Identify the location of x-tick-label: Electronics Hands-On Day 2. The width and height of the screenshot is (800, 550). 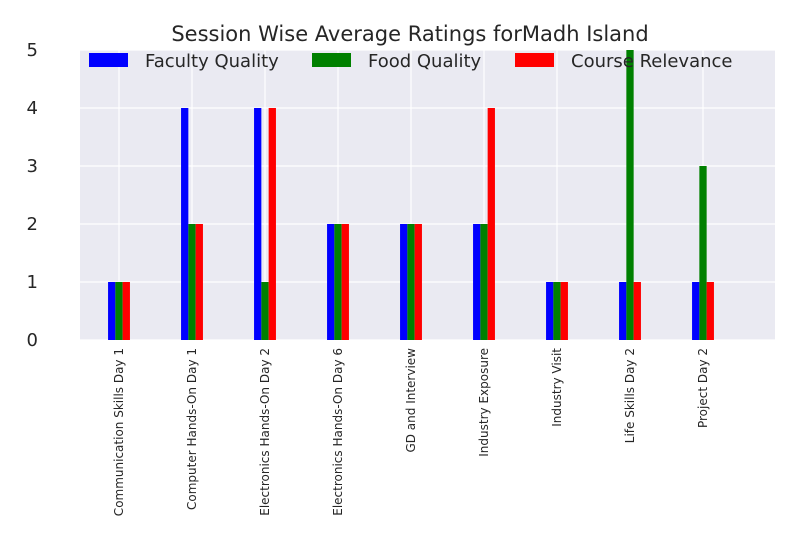
(265, 432).